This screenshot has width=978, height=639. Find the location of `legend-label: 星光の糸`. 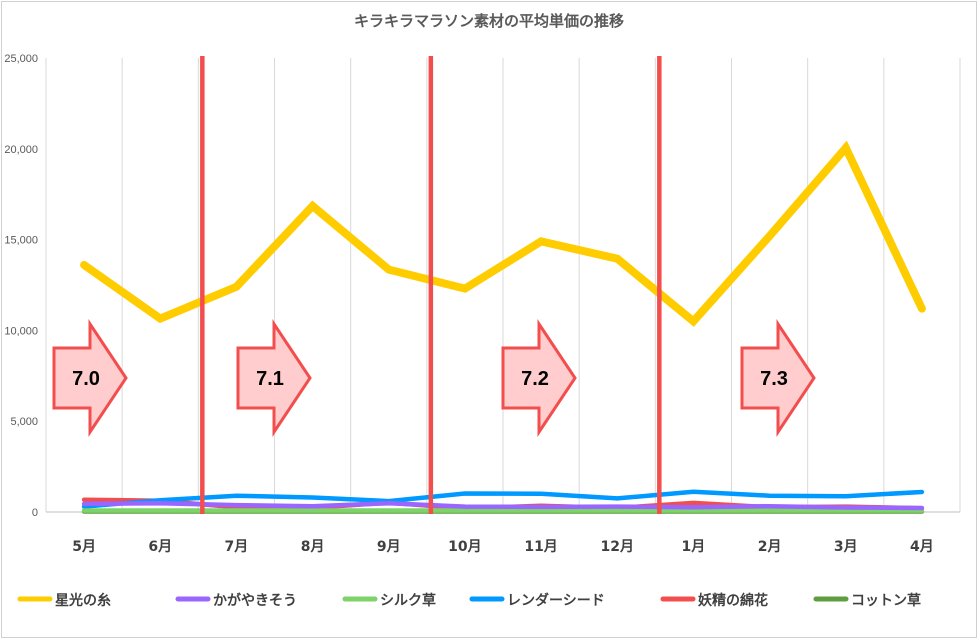

legend-label: 星光の糸 is located at coordinates (83, 600).